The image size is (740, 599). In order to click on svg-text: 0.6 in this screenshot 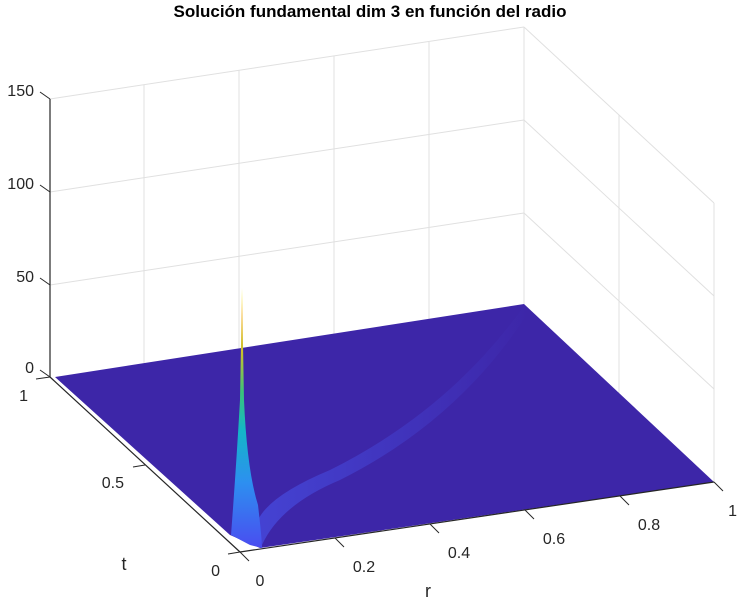, I will do `click(554, 539)`.